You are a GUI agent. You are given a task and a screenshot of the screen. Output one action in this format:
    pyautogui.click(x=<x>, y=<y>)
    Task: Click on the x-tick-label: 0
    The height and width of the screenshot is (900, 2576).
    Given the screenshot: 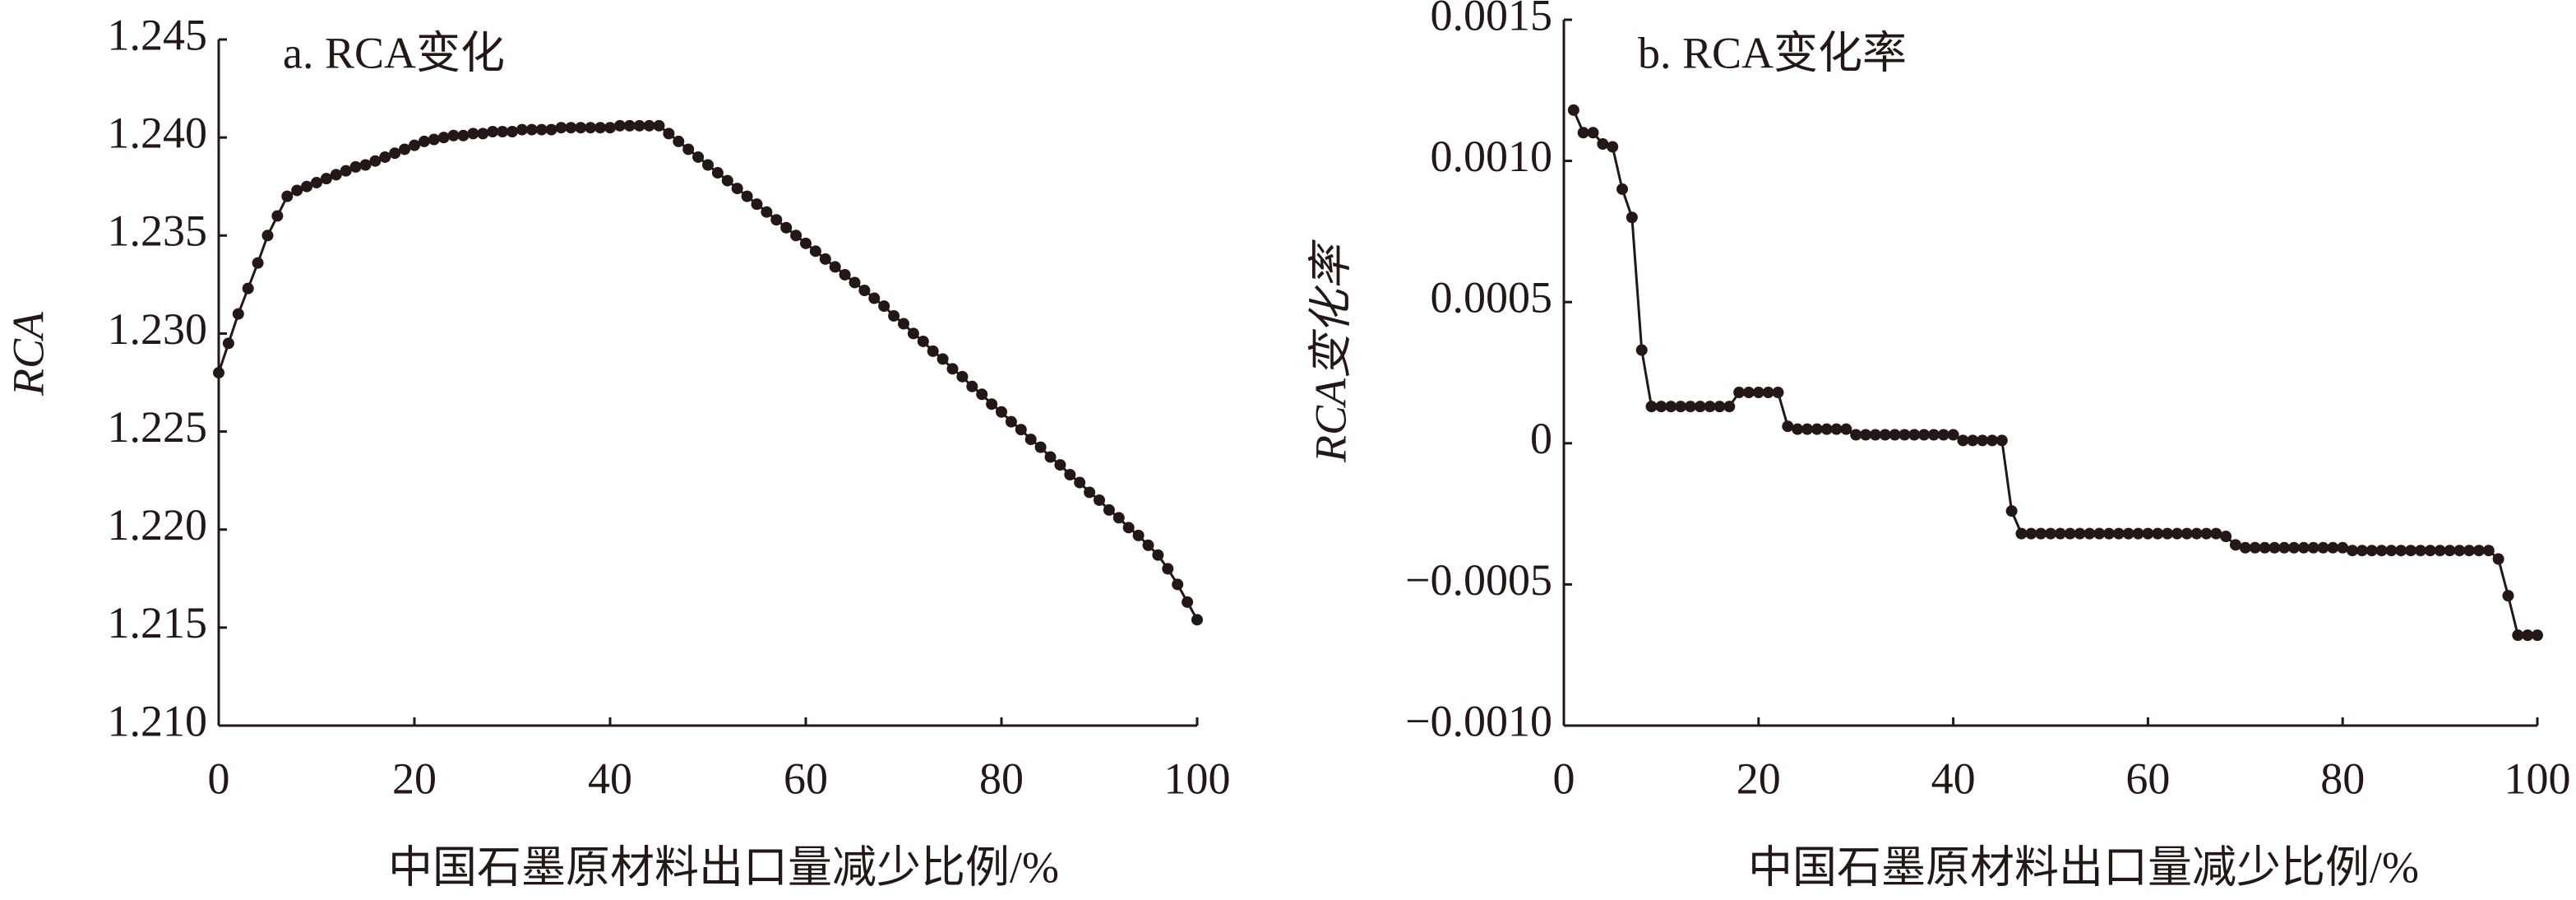 What is the action you would take?
    pyautogui.click(x=219, y=778)
    